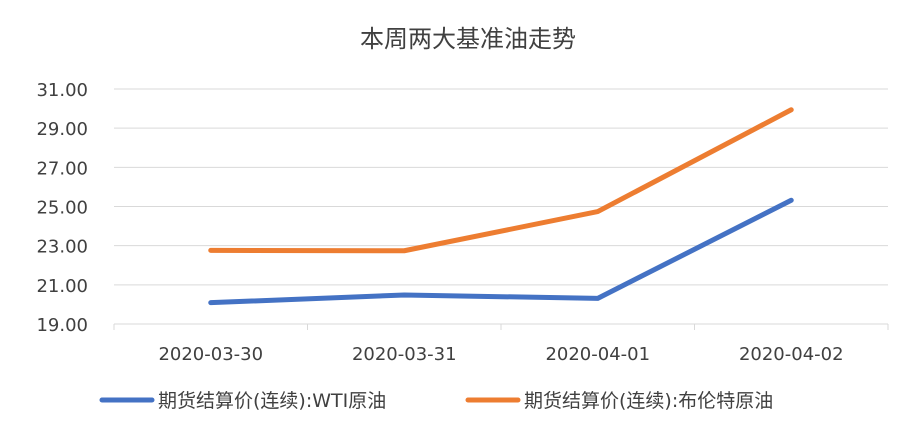  I want to click on legend-label: 期货结算价(连续):布伦特原油, so click(648, 401).